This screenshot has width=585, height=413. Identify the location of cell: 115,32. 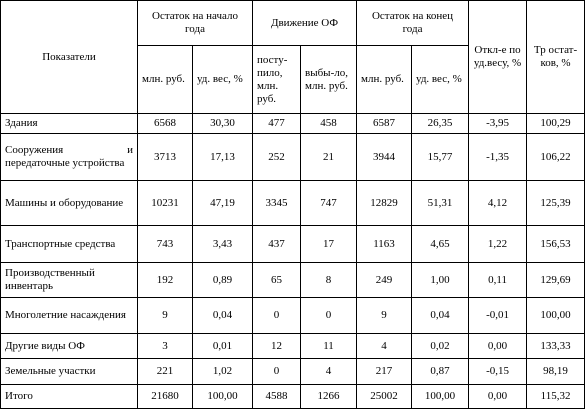
(555, 396).